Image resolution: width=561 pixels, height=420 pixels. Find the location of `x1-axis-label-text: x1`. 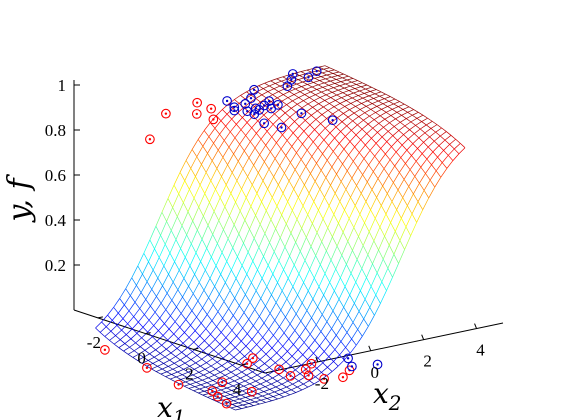

x1-axis-label-text: x1 is located at coordinates (171, 405).